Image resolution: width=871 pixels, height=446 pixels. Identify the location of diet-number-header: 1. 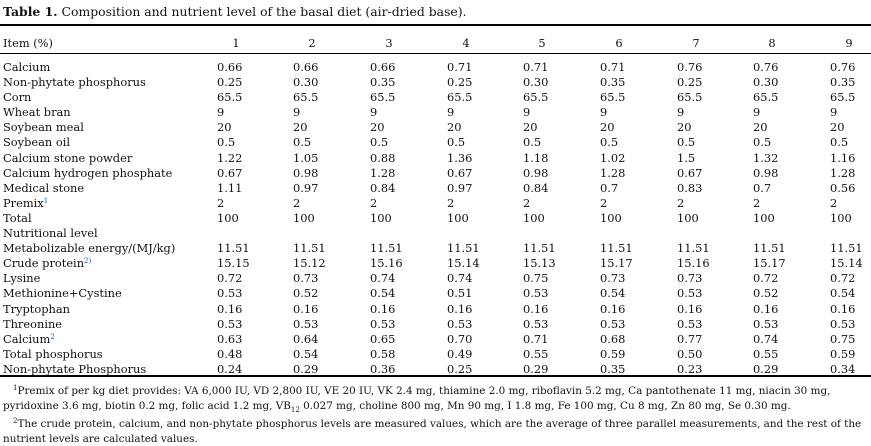
(236, 43).